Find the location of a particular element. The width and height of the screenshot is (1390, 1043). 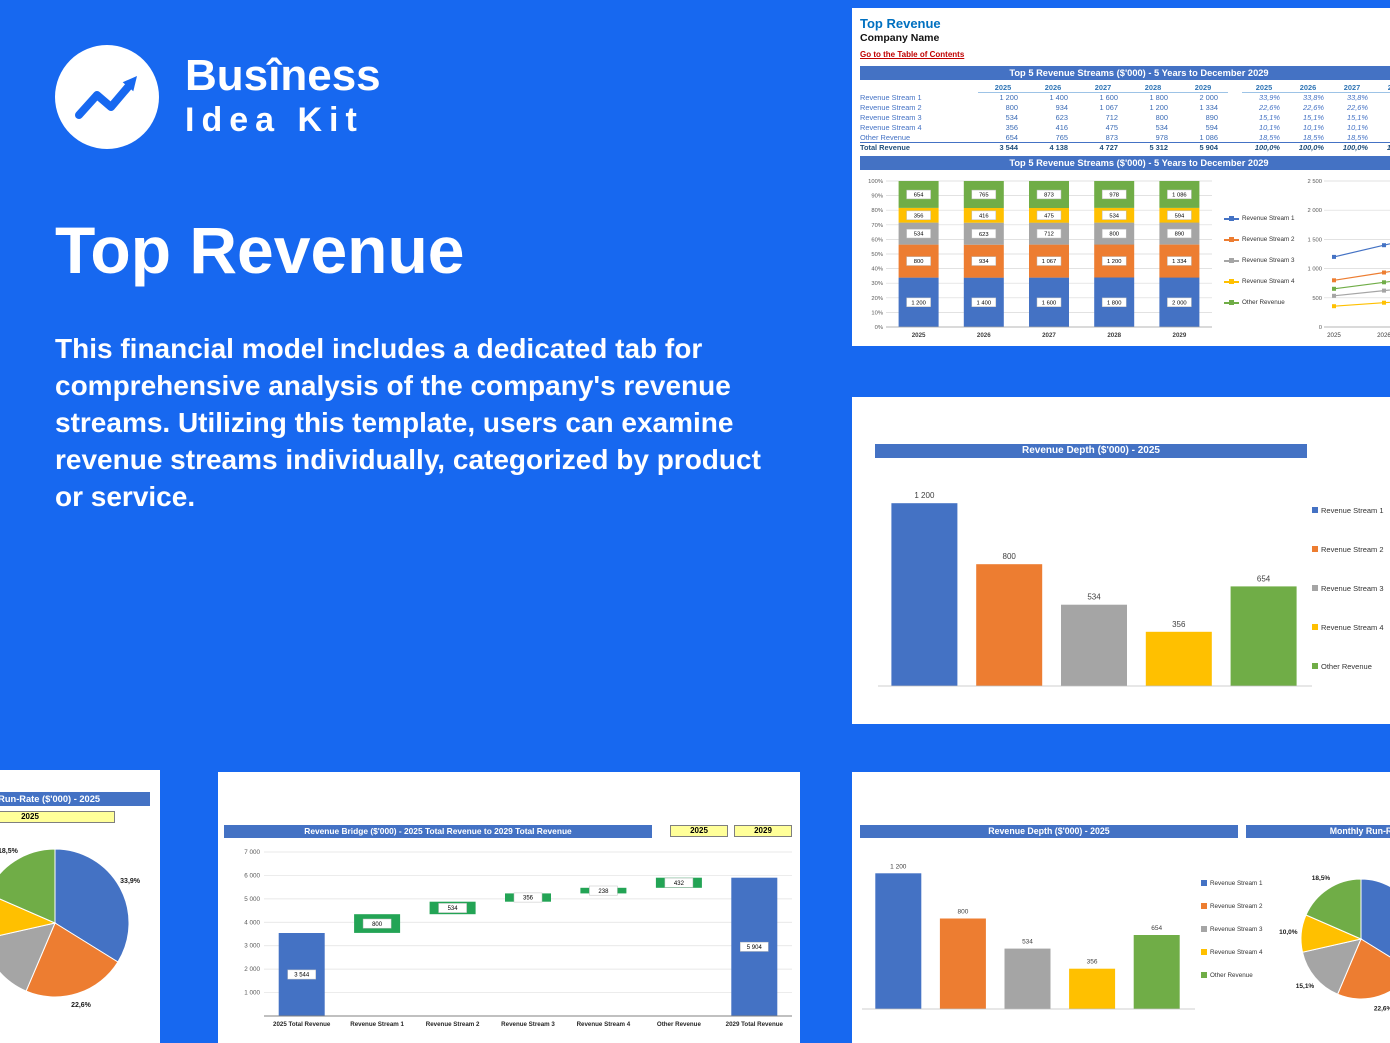

x-axis-label: 2029 Total Revenue is located at coordinates (755, 1024).